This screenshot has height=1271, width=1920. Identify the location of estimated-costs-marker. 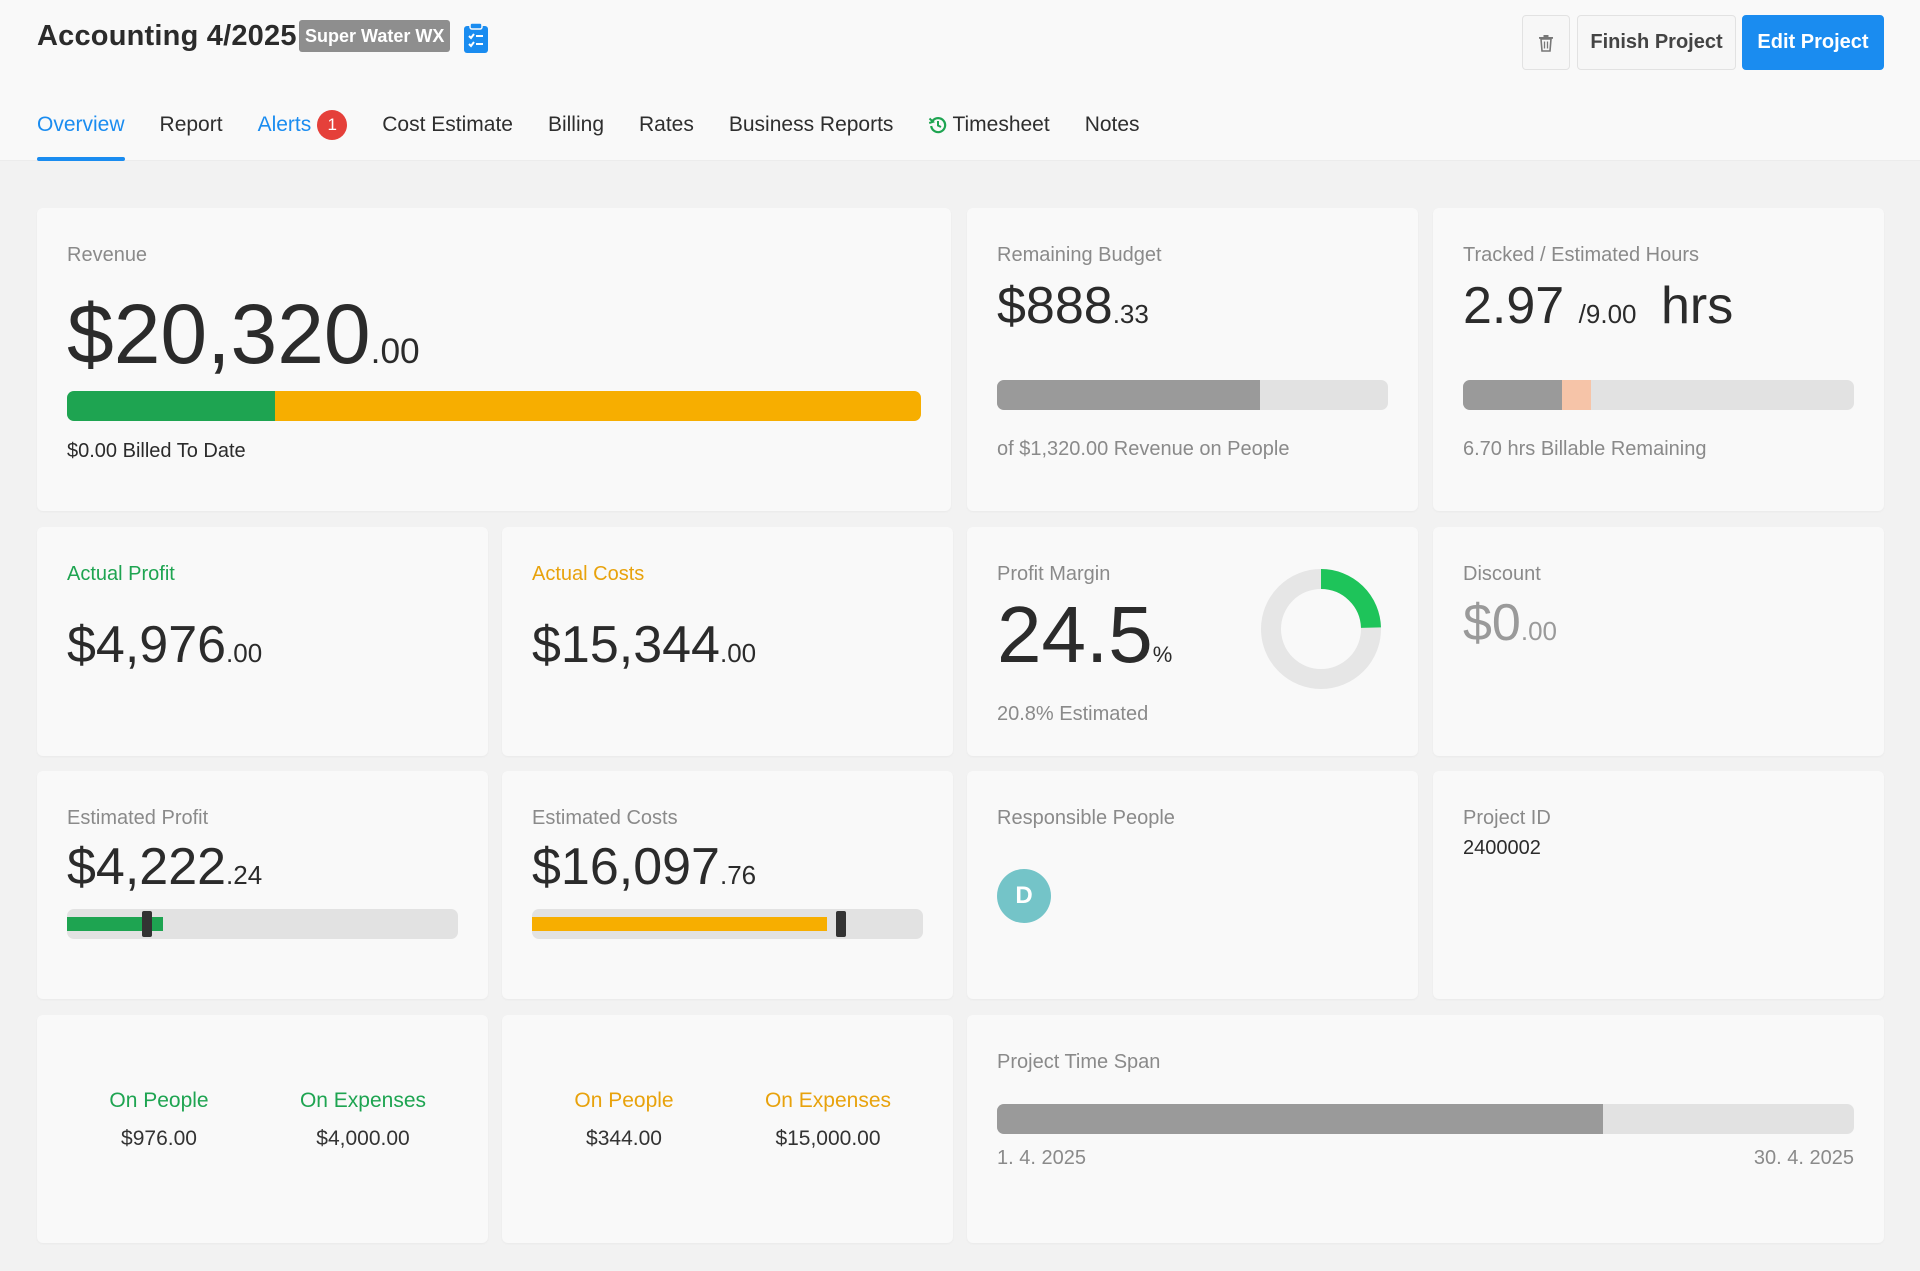
(840, 924).